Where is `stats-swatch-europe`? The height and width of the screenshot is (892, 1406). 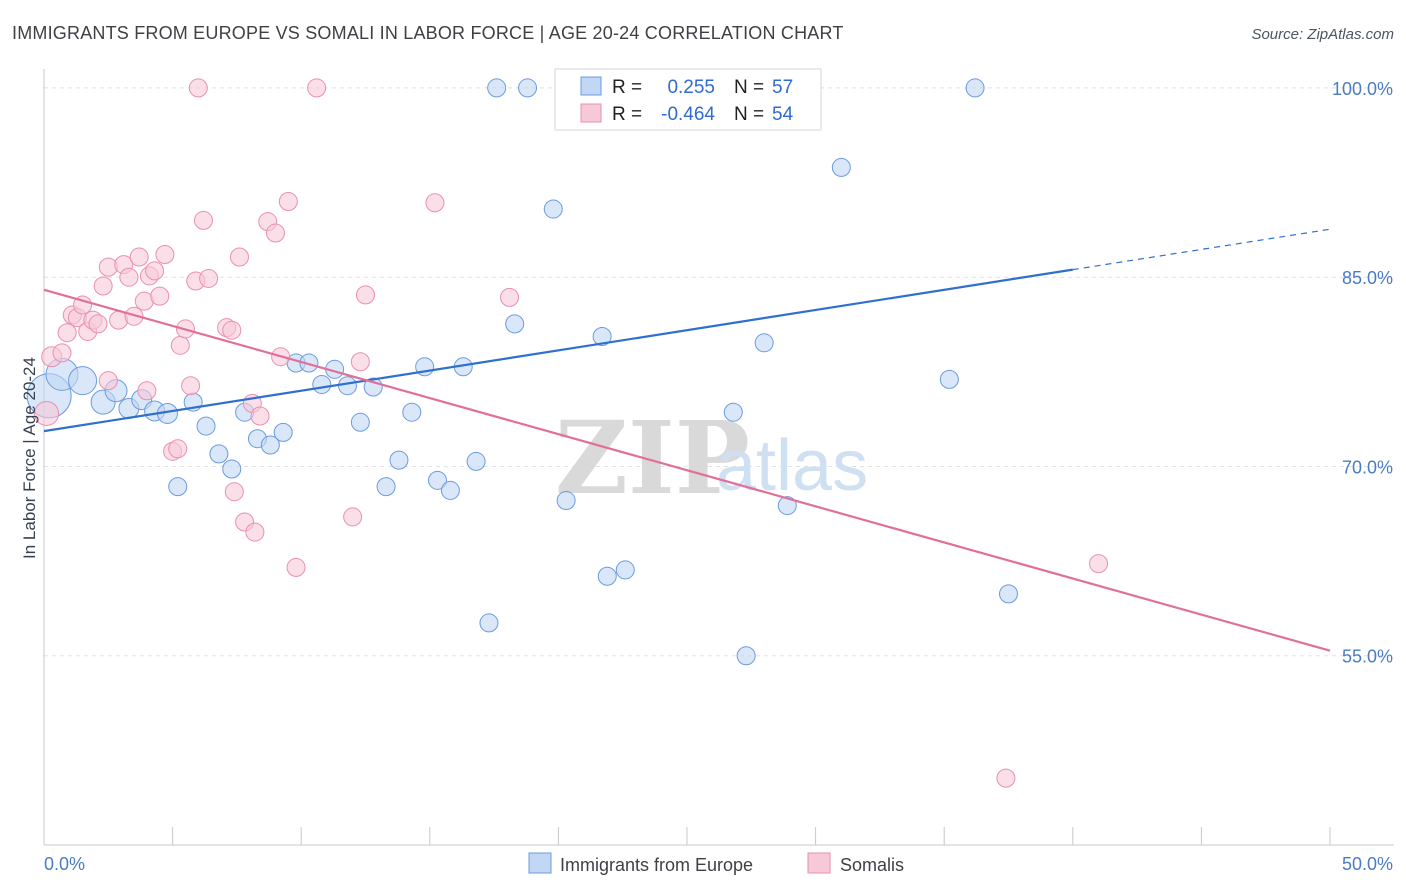
stats-swatch-europe is located at coordinates (591, 86).